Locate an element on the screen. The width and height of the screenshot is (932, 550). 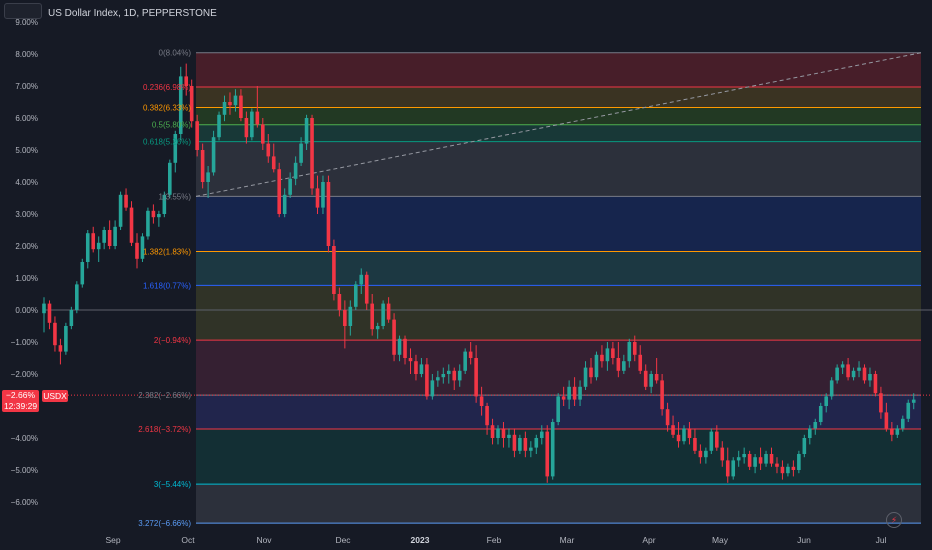
fib-label-3.272: 3.272(−6.66%) is located at coordinates (164, 523).